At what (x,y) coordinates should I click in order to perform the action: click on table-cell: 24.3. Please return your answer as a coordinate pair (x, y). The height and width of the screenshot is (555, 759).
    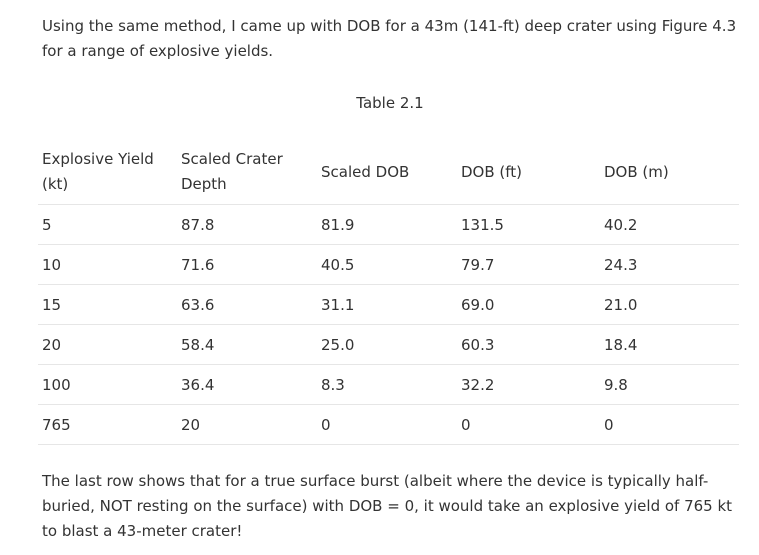
    Looking at the image, I should click on (669, 264).